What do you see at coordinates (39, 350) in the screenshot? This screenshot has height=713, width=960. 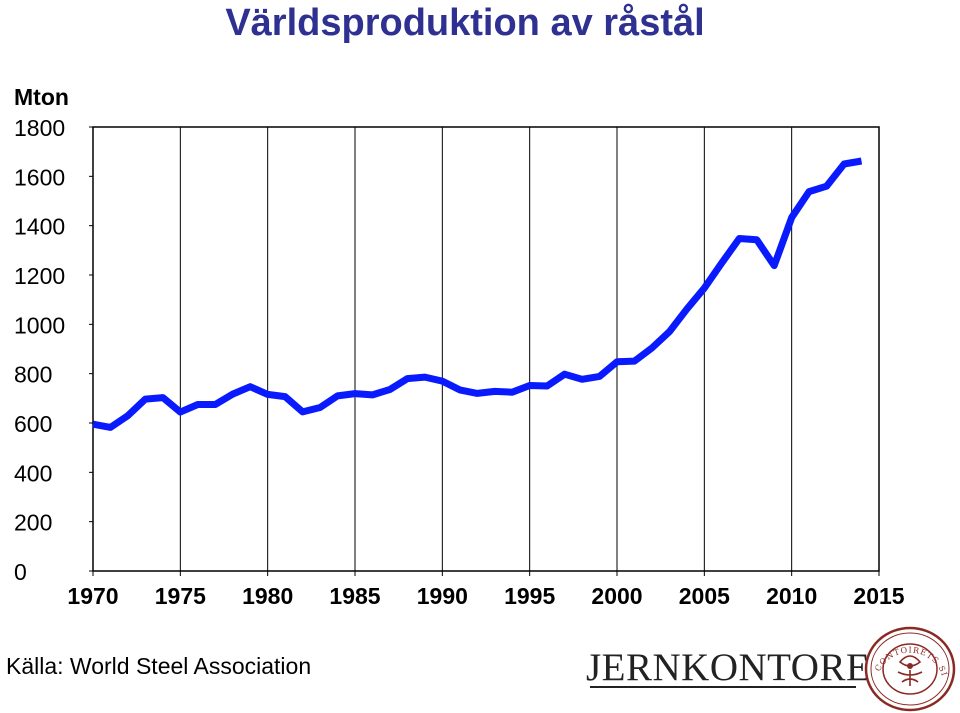 I see `y-tick-labels: 0 200 400 600 800 1000 1200 1400 1600 1800` at bounding box center [39, 350].